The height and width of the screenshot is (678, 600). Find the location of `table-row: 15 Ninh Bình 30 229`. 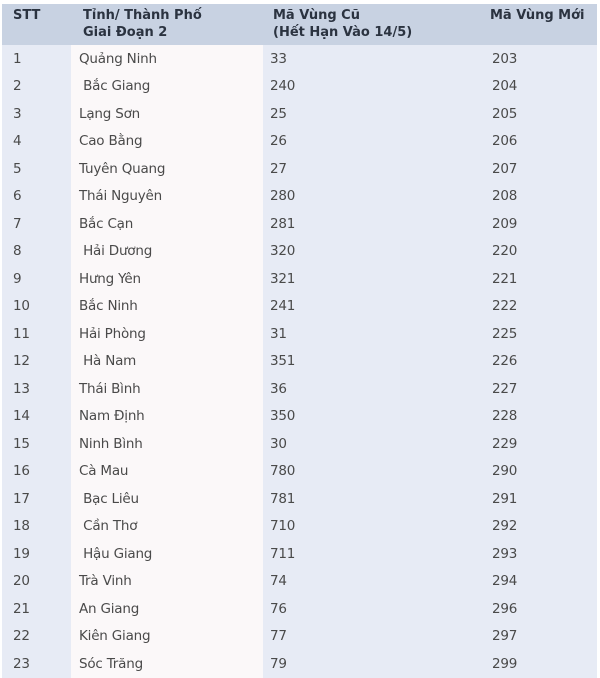

table-row: 15 Ninh Bình 30 229 is located at coordinates (299, 444).